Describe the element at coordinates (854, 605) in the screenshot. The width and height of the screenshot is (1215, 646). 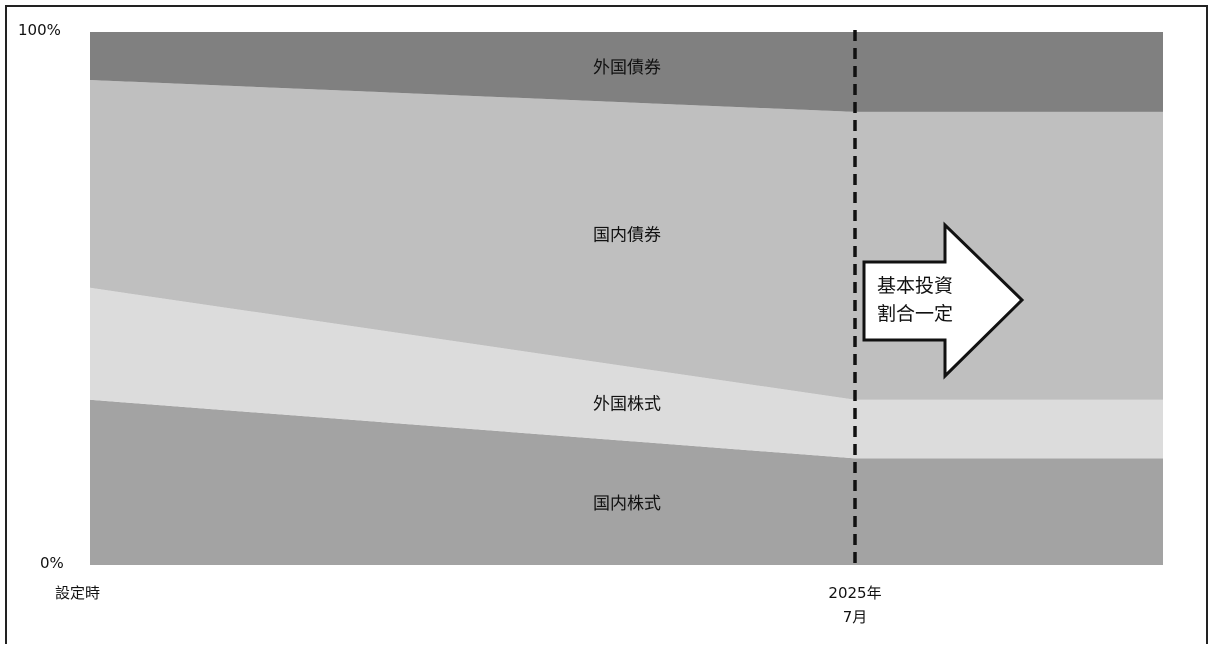
I see `x-tick-2025: 2025年 7月` at that location.